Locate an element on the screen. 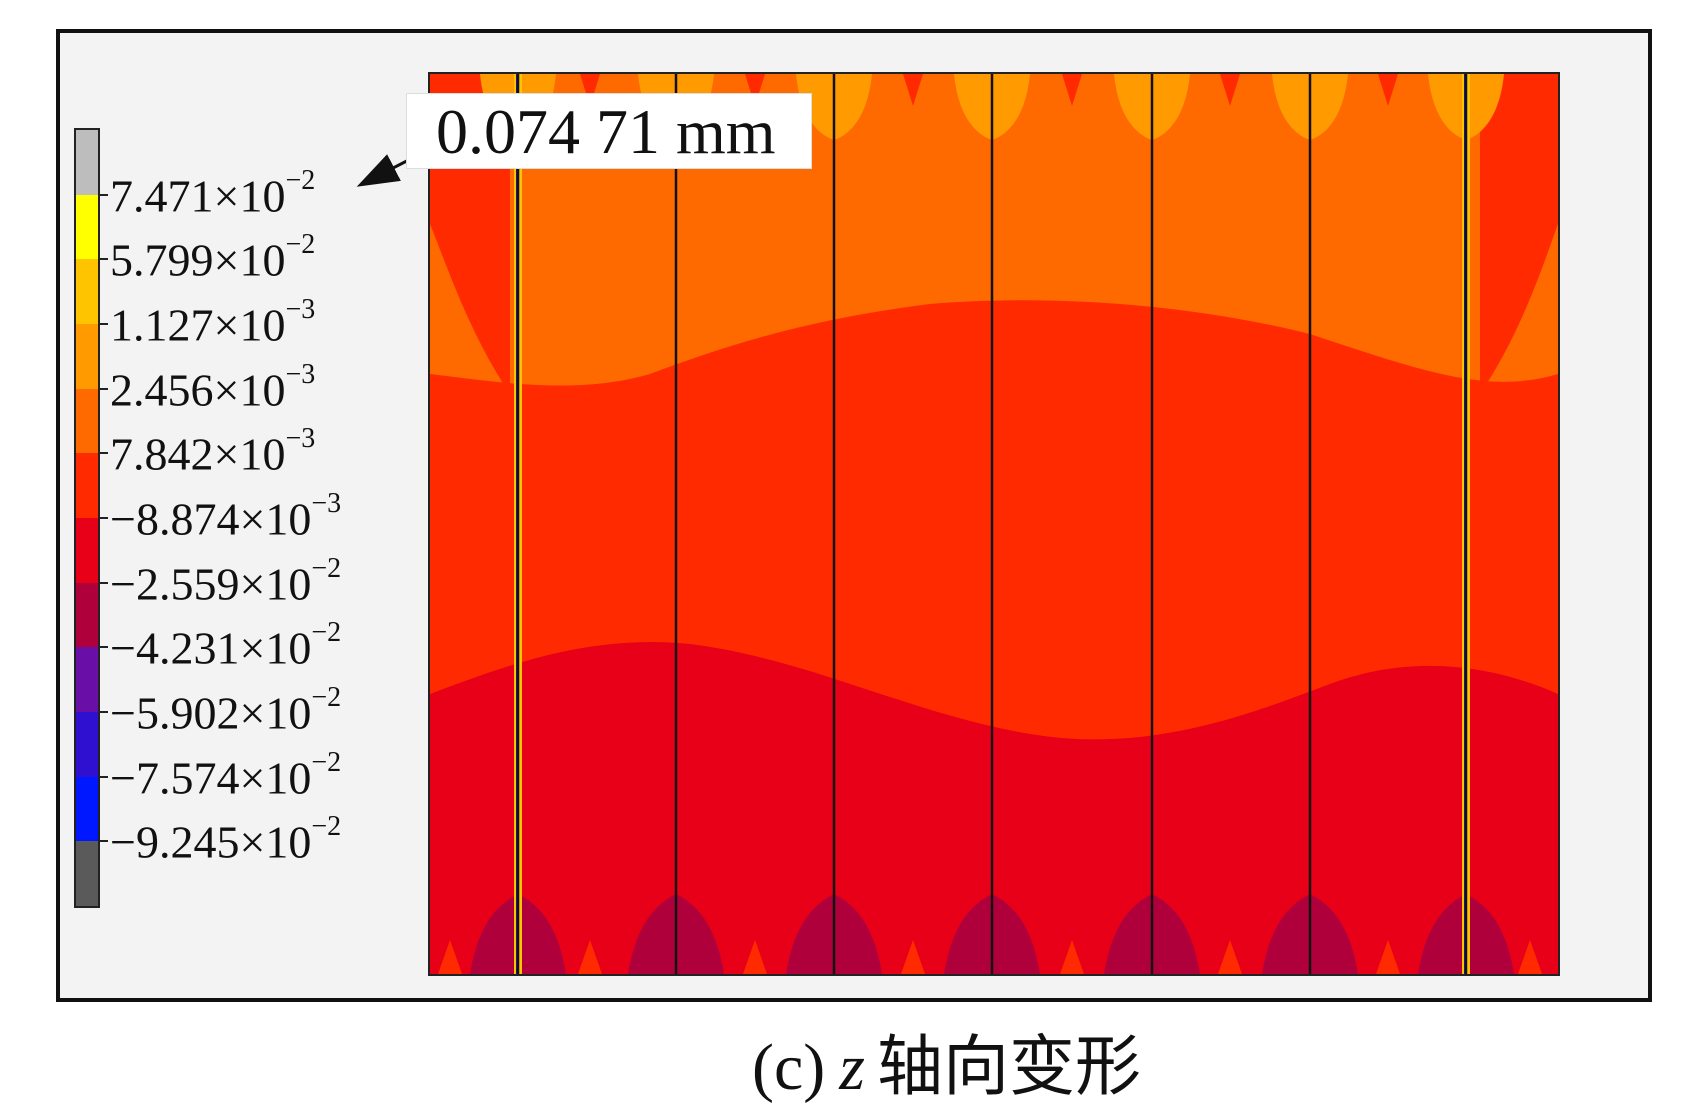  scale-label: −5.902×10⁻² is located at coordinates (226, 710).